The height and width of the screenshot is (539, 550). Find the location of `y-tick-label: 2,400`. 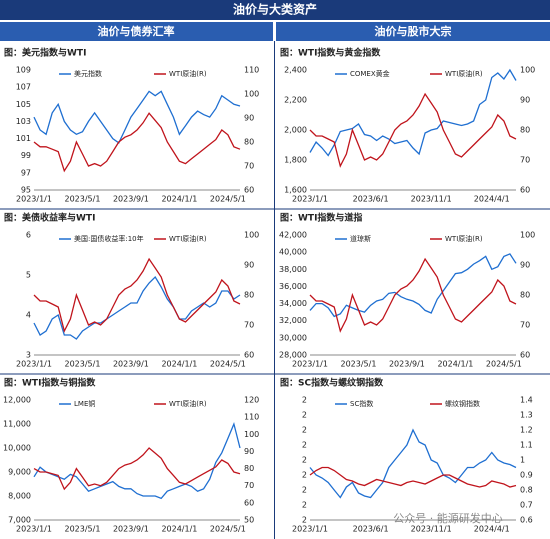

y-tick-label: 2,400 is located at coordinates (295, 70).